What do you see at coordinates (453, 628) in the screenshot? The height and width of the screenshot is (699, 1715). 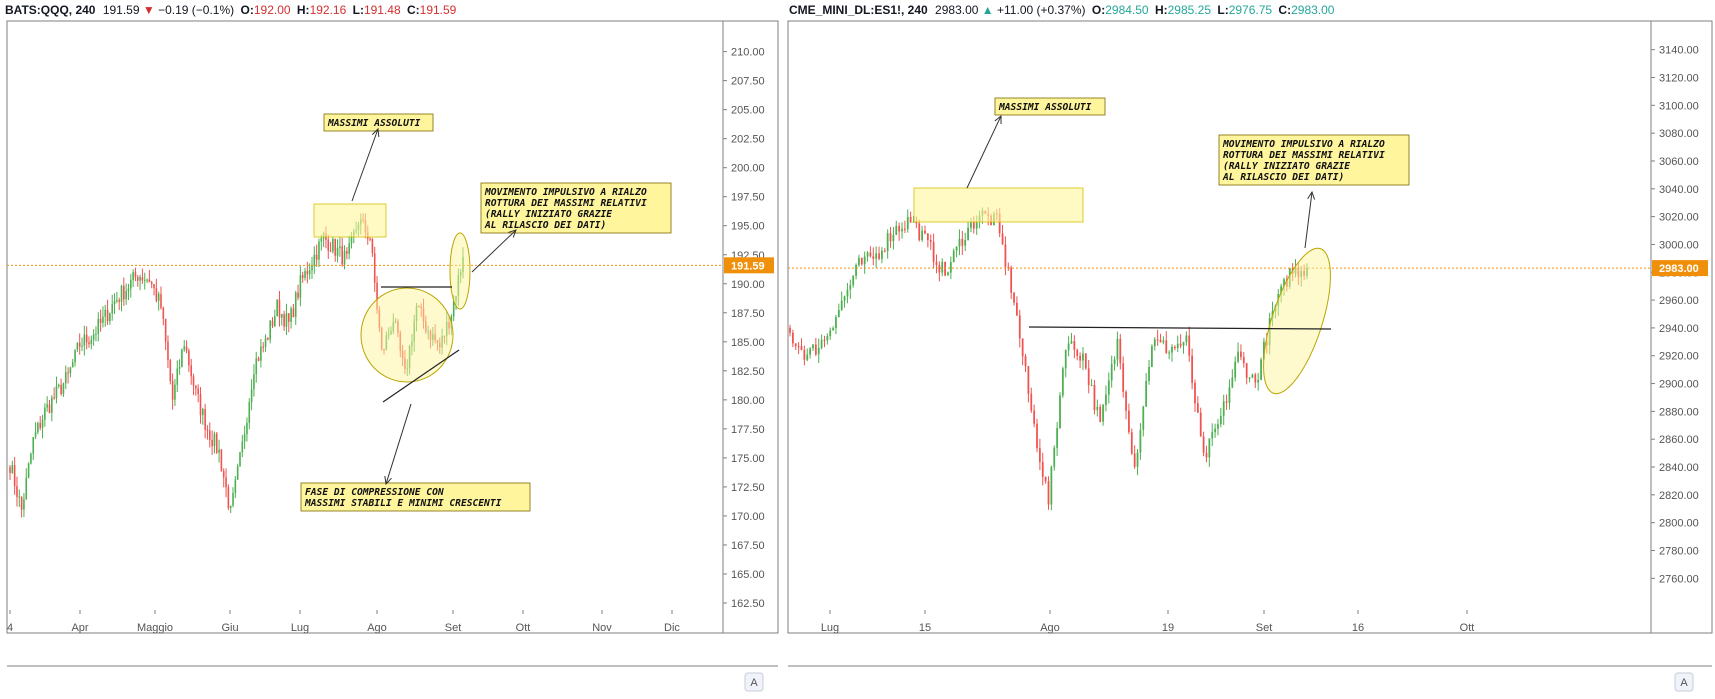 I see `time-tick-label: Set` at bounding box center [453, 628].